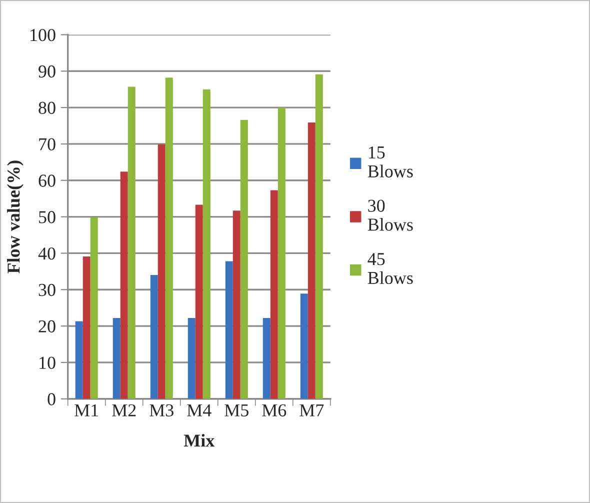 Image resolution: width=590 pixels, height=503 pixels. I want to click on y-tick-label: 30, so click(47, 290).